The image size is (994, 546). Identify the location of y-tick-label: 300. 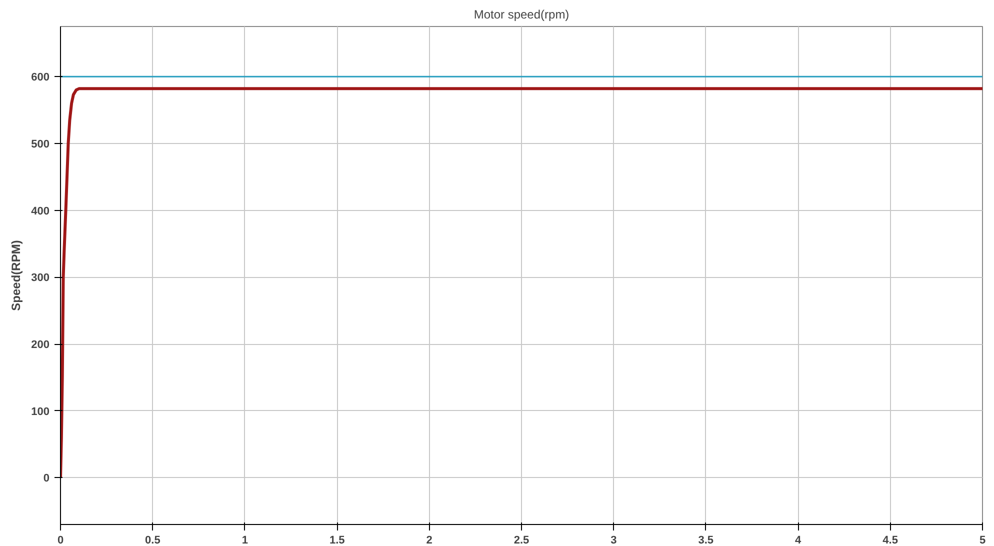
(40, 278).